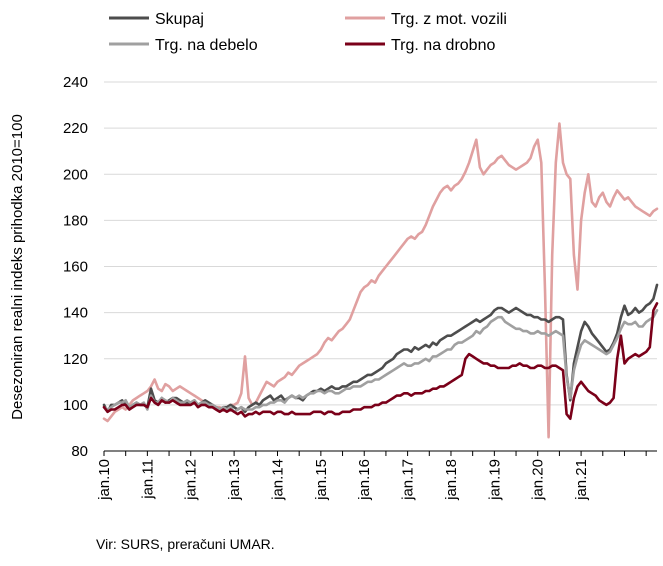 Image resolution: width=663 pixels, height=566 pixels. I want to click on x-tick-label: jan.14, so click(277, 480).